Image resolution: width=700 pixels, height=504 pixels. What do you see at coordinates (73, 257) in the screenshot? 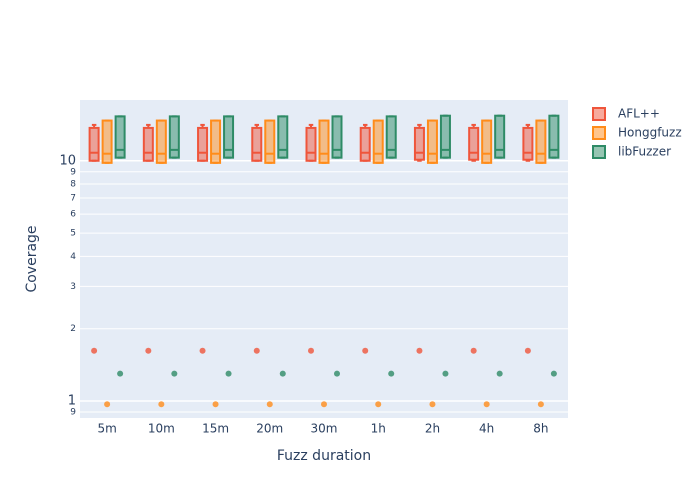
I see `y-tick-label: 4` at bounding box center [73, 257].